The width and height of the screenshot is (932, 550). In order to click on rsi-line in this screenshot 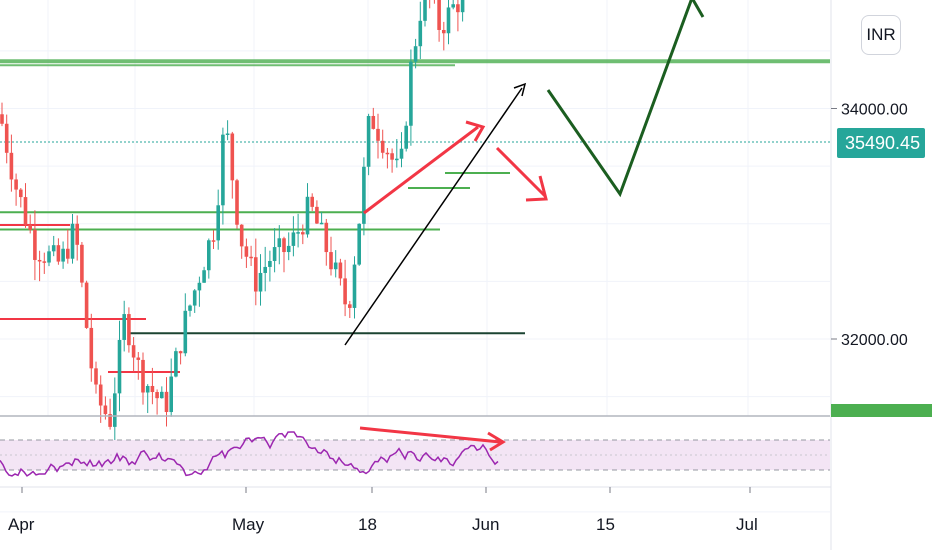, I will do `click(249, 454)`.